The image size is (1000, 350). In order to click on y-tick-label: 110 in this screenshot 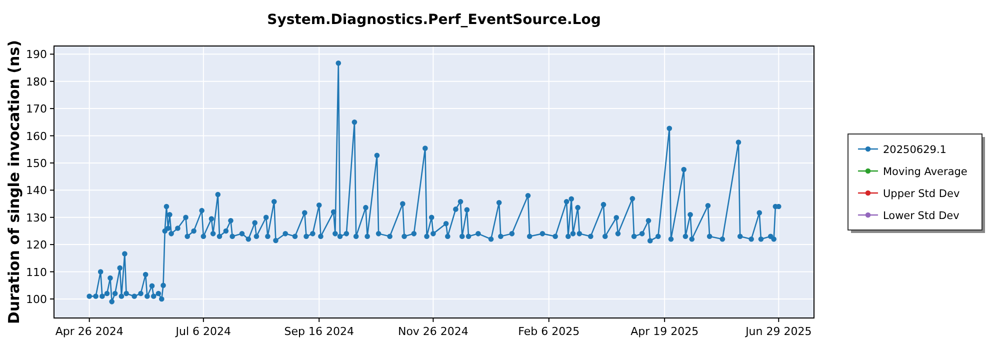, I will do `click(36, 272)`.